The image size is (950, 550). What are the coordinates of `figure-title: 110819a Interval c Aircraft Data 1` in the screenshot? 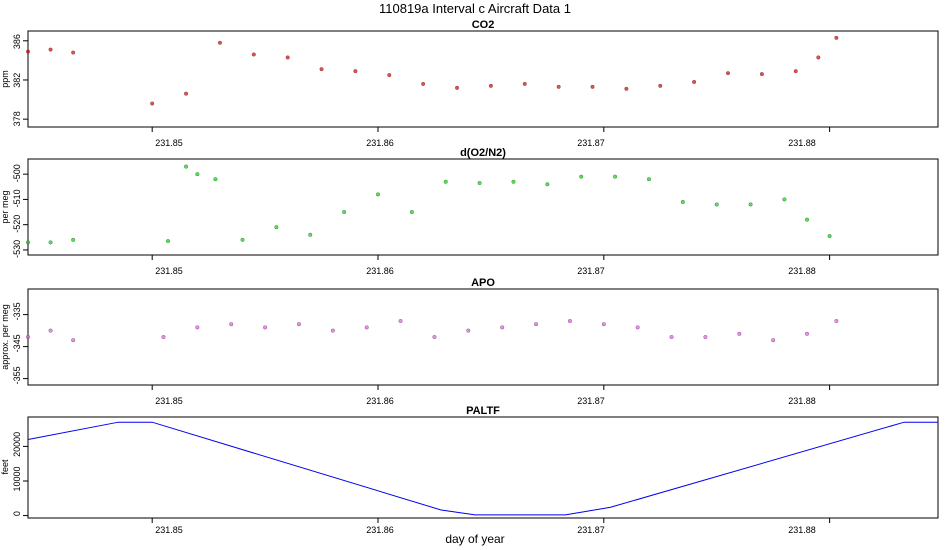 It's located at (475, 8).